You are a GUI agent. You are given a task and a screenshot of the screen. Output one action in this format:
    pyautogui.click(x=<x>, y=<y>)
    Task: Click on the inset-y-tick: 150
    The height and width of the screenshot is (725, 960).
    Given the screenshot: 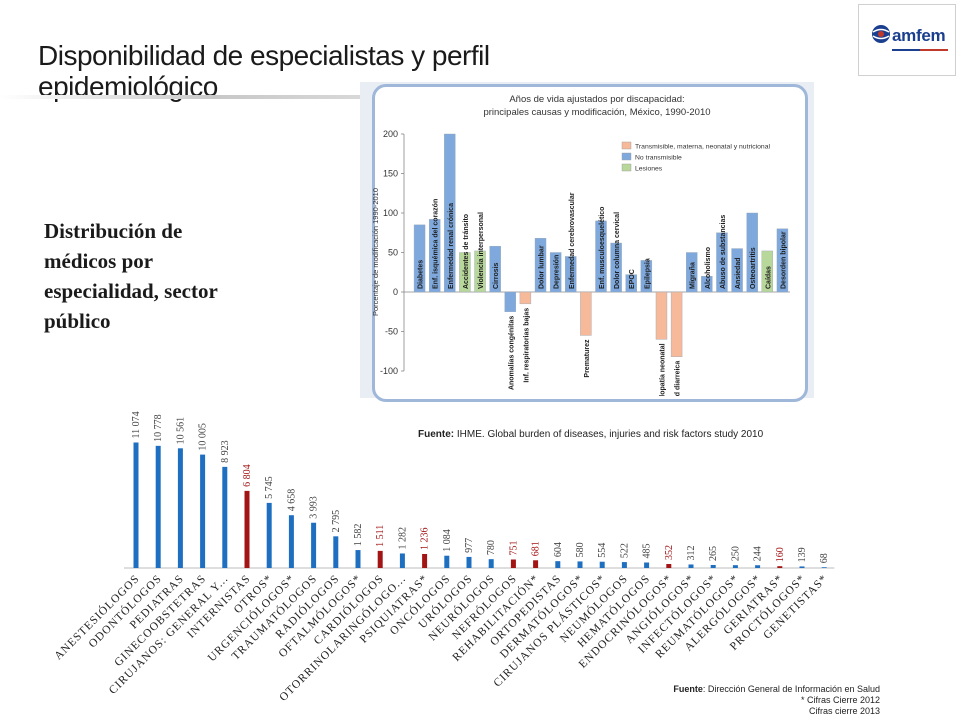 What is the action you would take?
    pyautogui.click(x=390, y=174)
    